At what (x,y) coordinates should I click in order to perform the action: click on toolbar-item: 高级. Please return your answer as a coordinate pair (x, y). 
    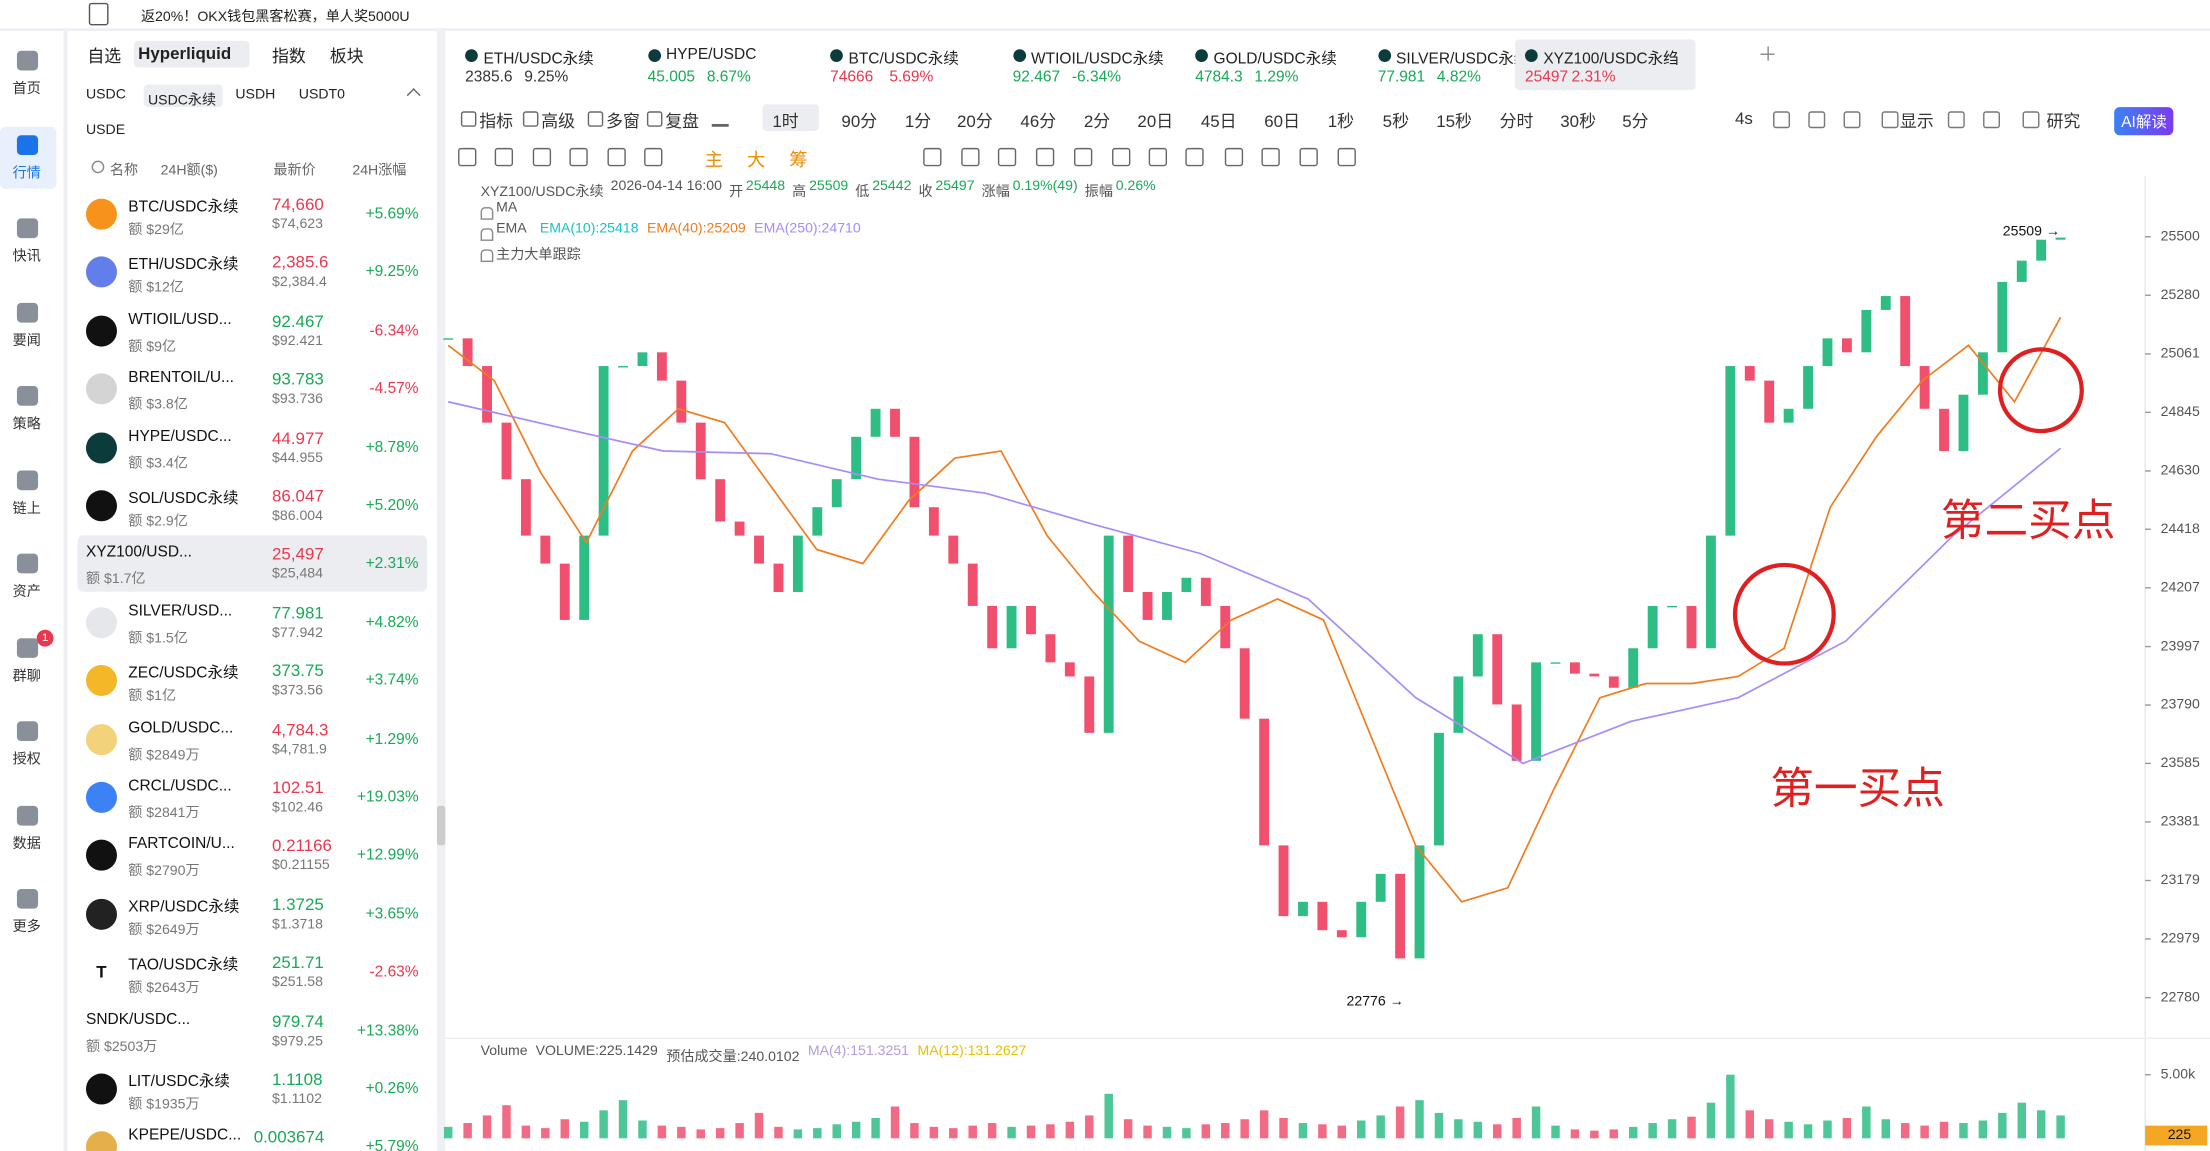
    Looking at the image, I should click on (558, 121).